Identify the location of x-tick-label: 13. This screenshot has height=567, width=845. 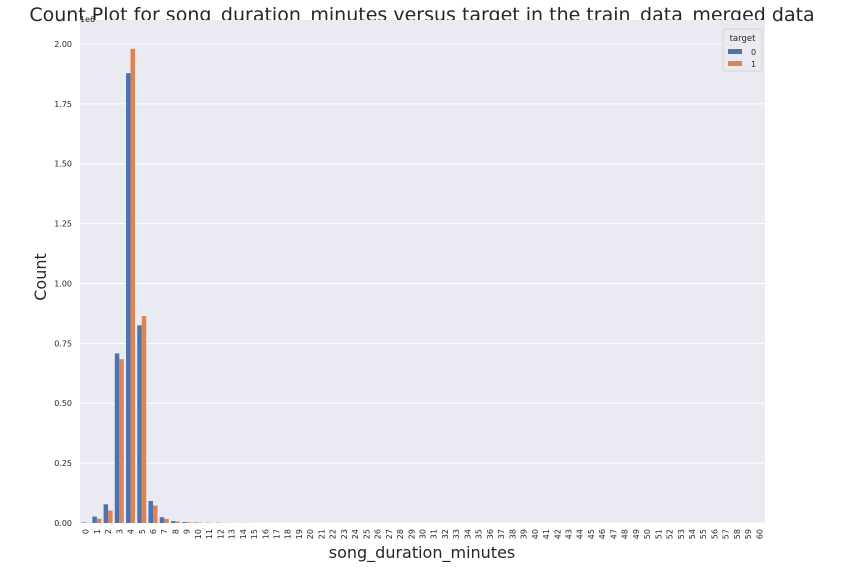
(232, 534).